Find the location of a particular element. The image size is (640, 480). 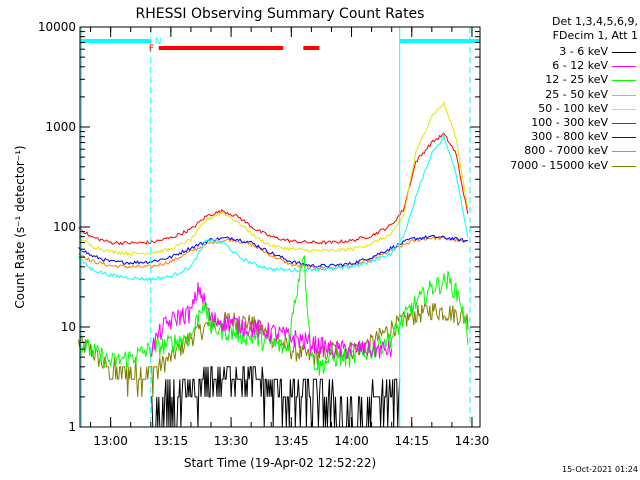

legend-entry-6: 300 - 800 keV is located at coordinates (554, 137).